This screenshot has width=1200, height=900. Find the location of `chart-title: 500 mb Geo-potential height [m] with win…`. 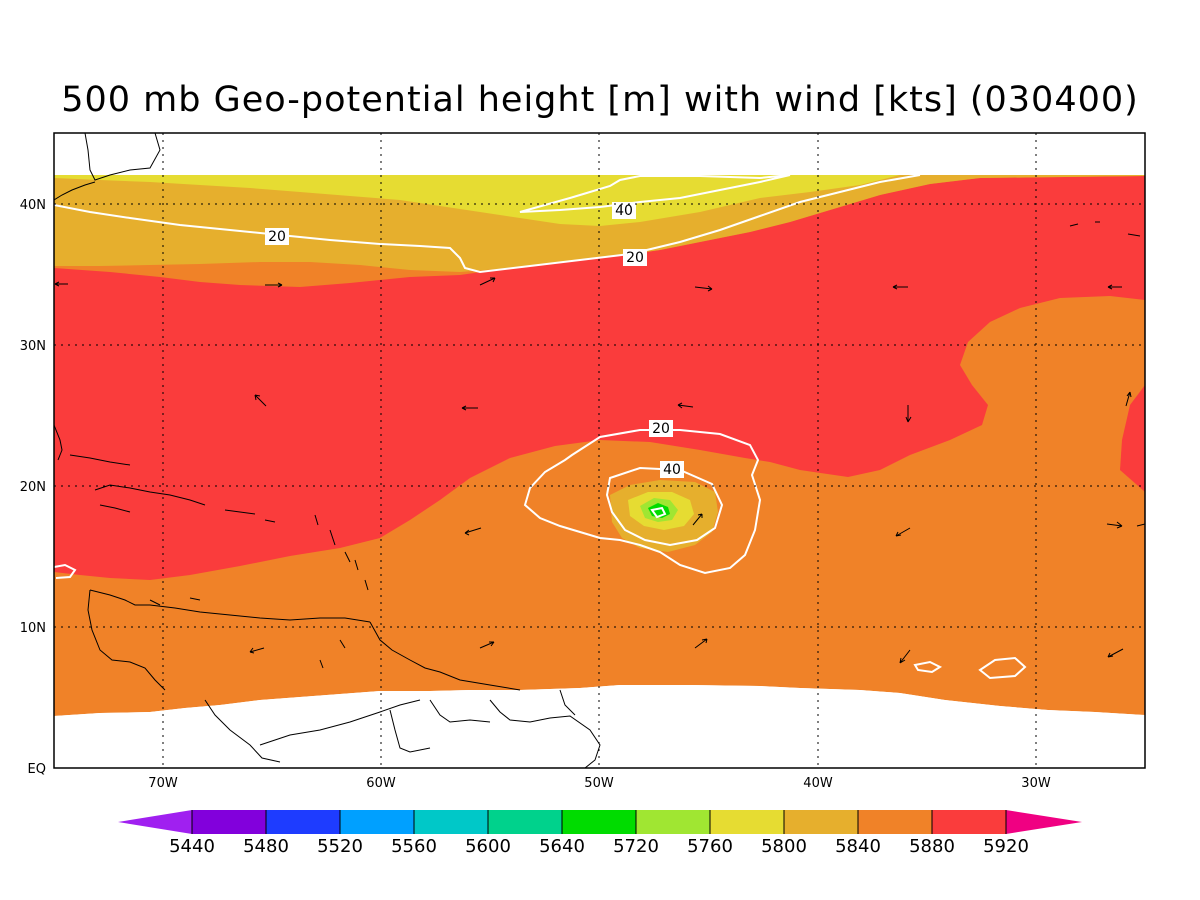

chart-title: 500 mb Geo-potential height [m] with win… is located at coordinates (600, 100).